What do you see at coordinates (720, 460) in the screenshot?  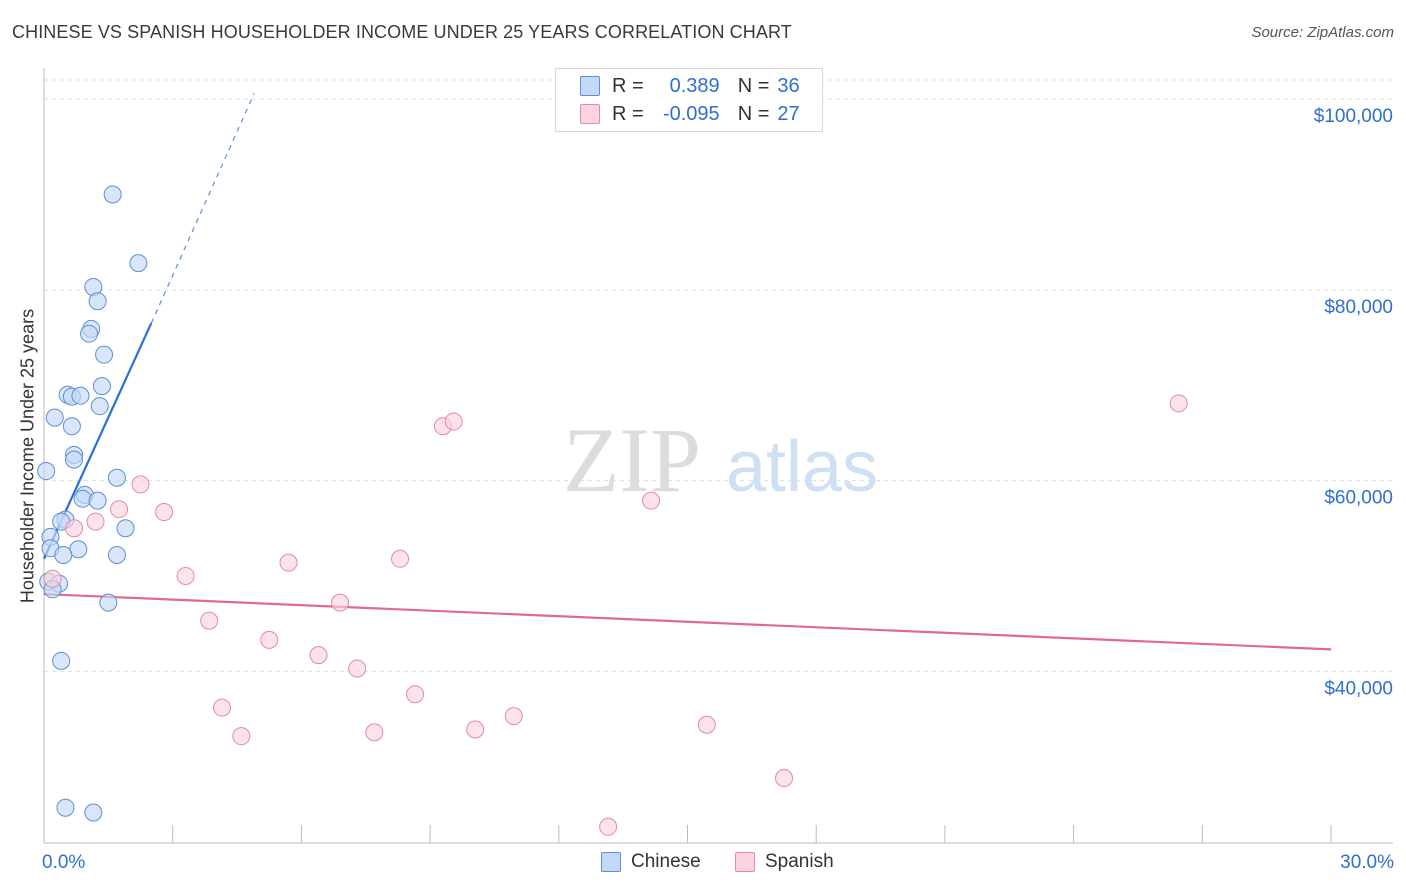 I see `watermark: ZIP atlas` at bounding box center [720, 460].